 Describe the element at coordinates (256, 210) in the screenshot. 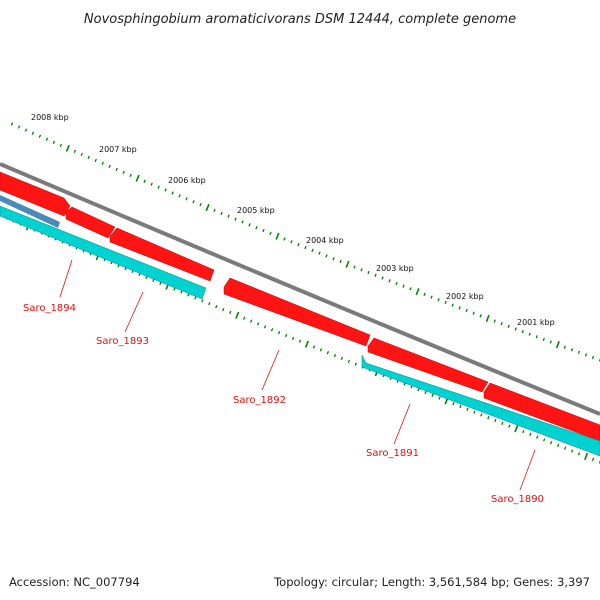

I see `scale-label: 2005 kbp` at that location.